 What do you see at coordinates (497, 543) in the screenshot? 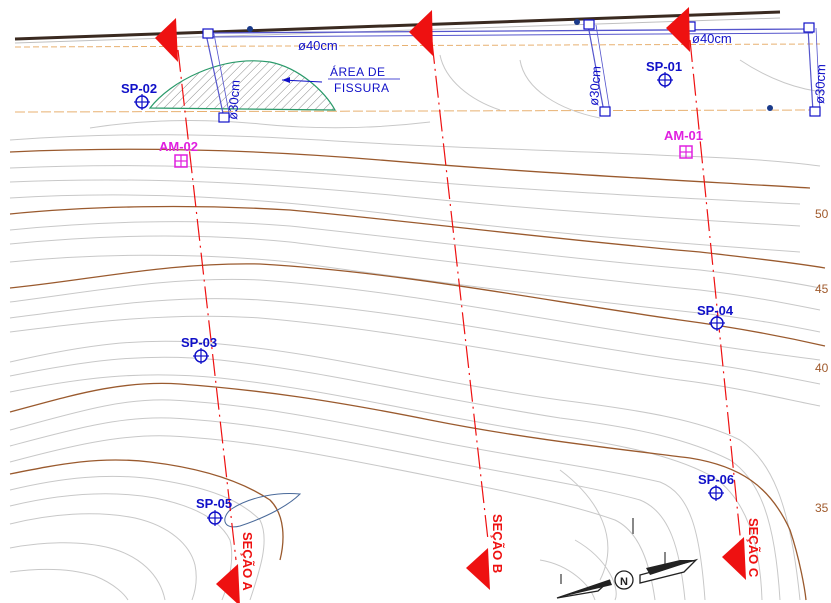
I see `section-b-label: SEÇÃO B` at bounding box center [497, 543].